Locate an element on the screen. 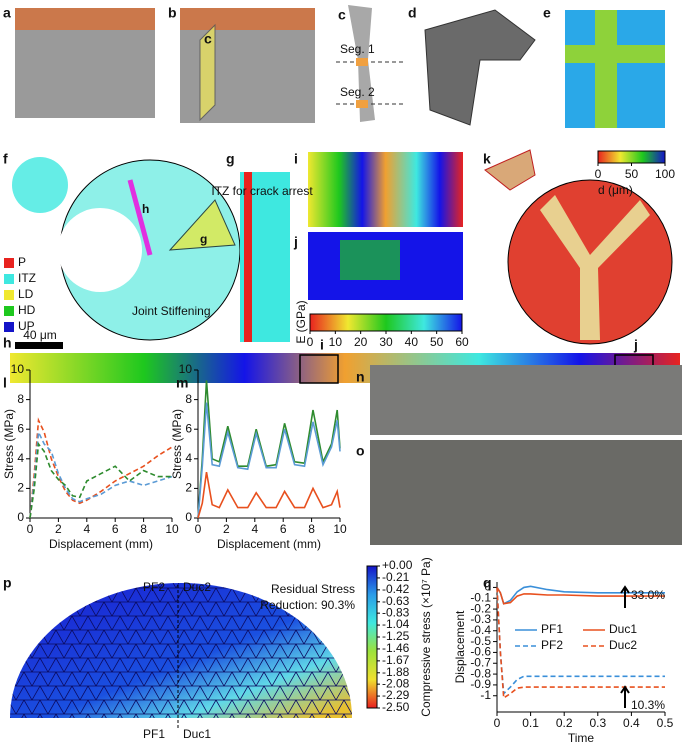  y-tick-label: 4 is located at coordinates (20, 458).